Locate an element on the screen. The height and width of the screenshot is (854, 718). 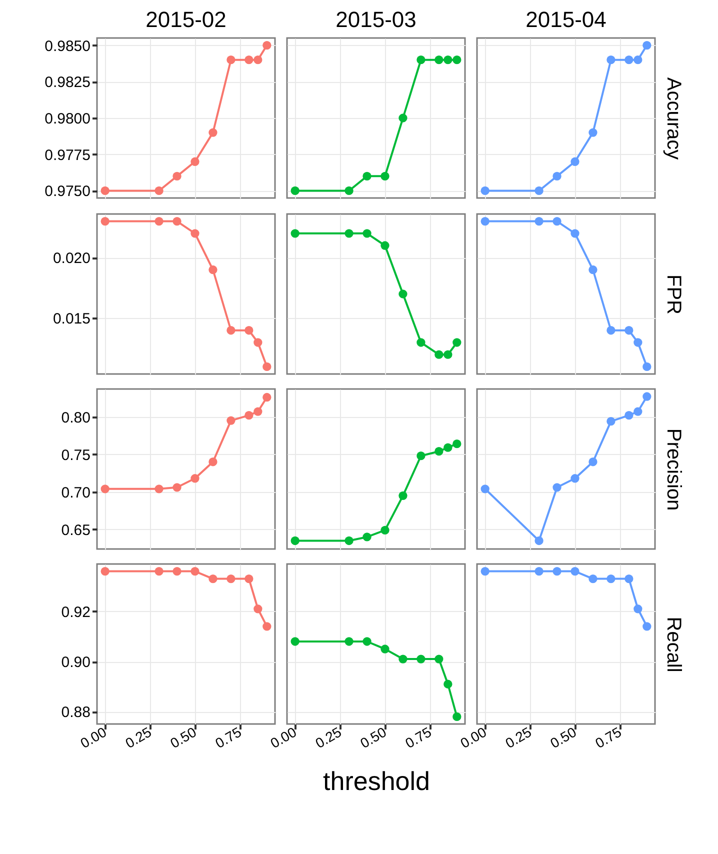
y-tick-label: 0.020 is located at coordinates (71, 259).